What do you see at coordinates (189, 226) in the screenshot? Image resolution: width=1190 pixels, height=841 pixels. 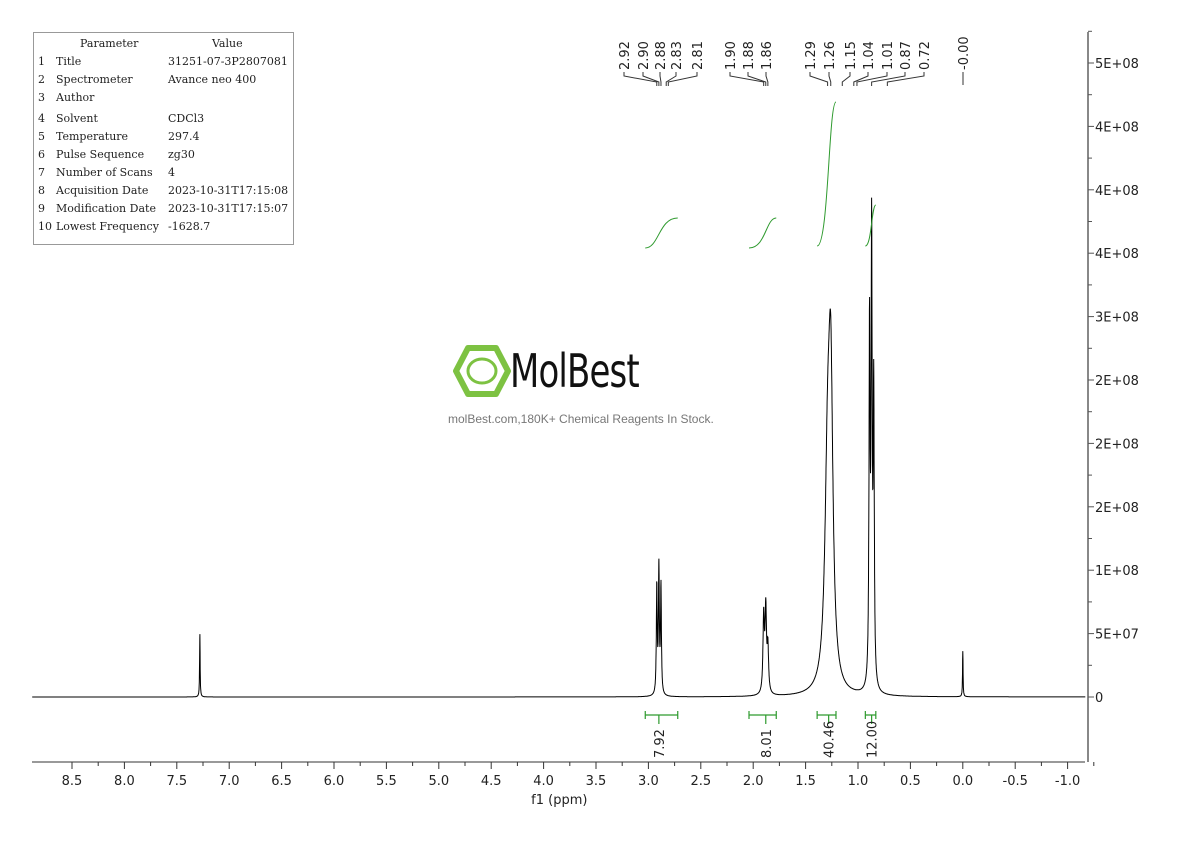 I see `parameter-value: -1628.7` at bounding box center [189, 226].